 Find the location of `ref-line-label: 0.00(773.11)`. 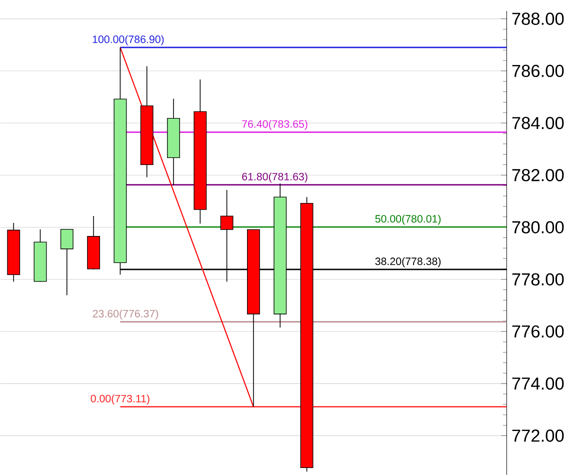

ref-line-label: 0.00(773.11) is located at coordinates (120, 399).